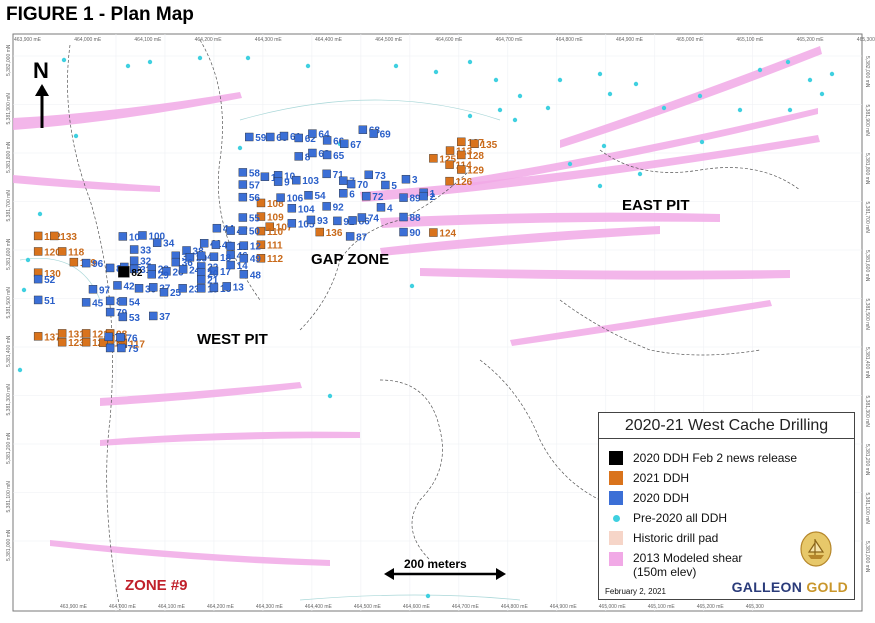 The image size is (875, 623). I want to click on ddh-2020-label: 42, so click(129, 286).